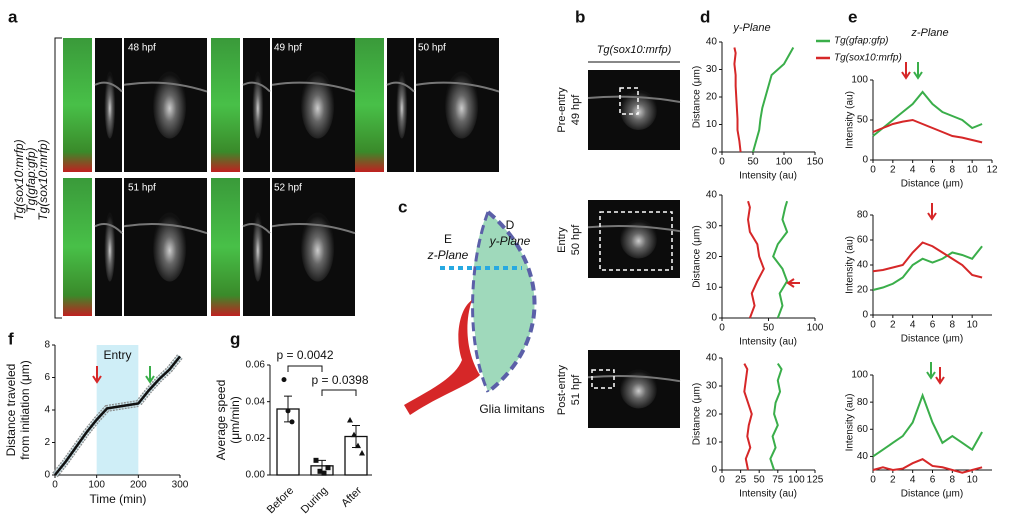 This screenshot has width=1010, height=526. I want to click on timepoint: 52 hpf, so click(288, 188).